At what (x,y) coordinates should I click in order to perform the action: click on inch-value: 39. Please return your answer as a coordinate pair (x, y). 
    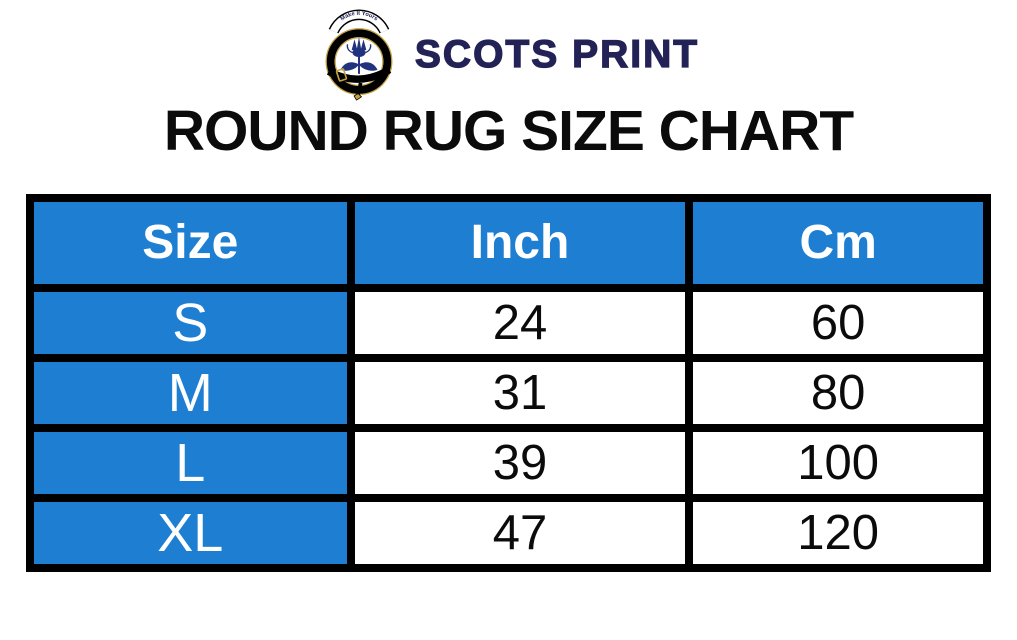
    Looking at the image, I should click on (520, 462).